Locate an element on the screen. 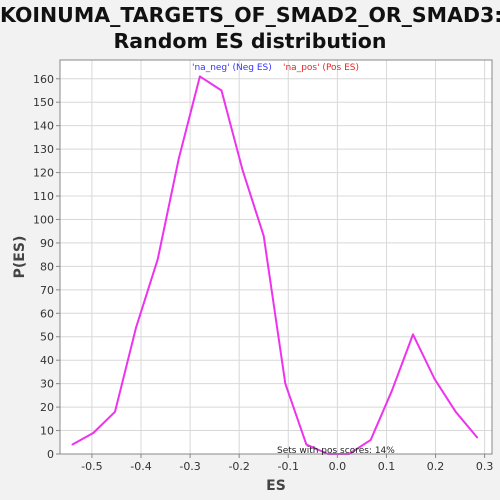 The image size is (500, 500). y-tick-label: 40 is located at coordinates (47, 360).